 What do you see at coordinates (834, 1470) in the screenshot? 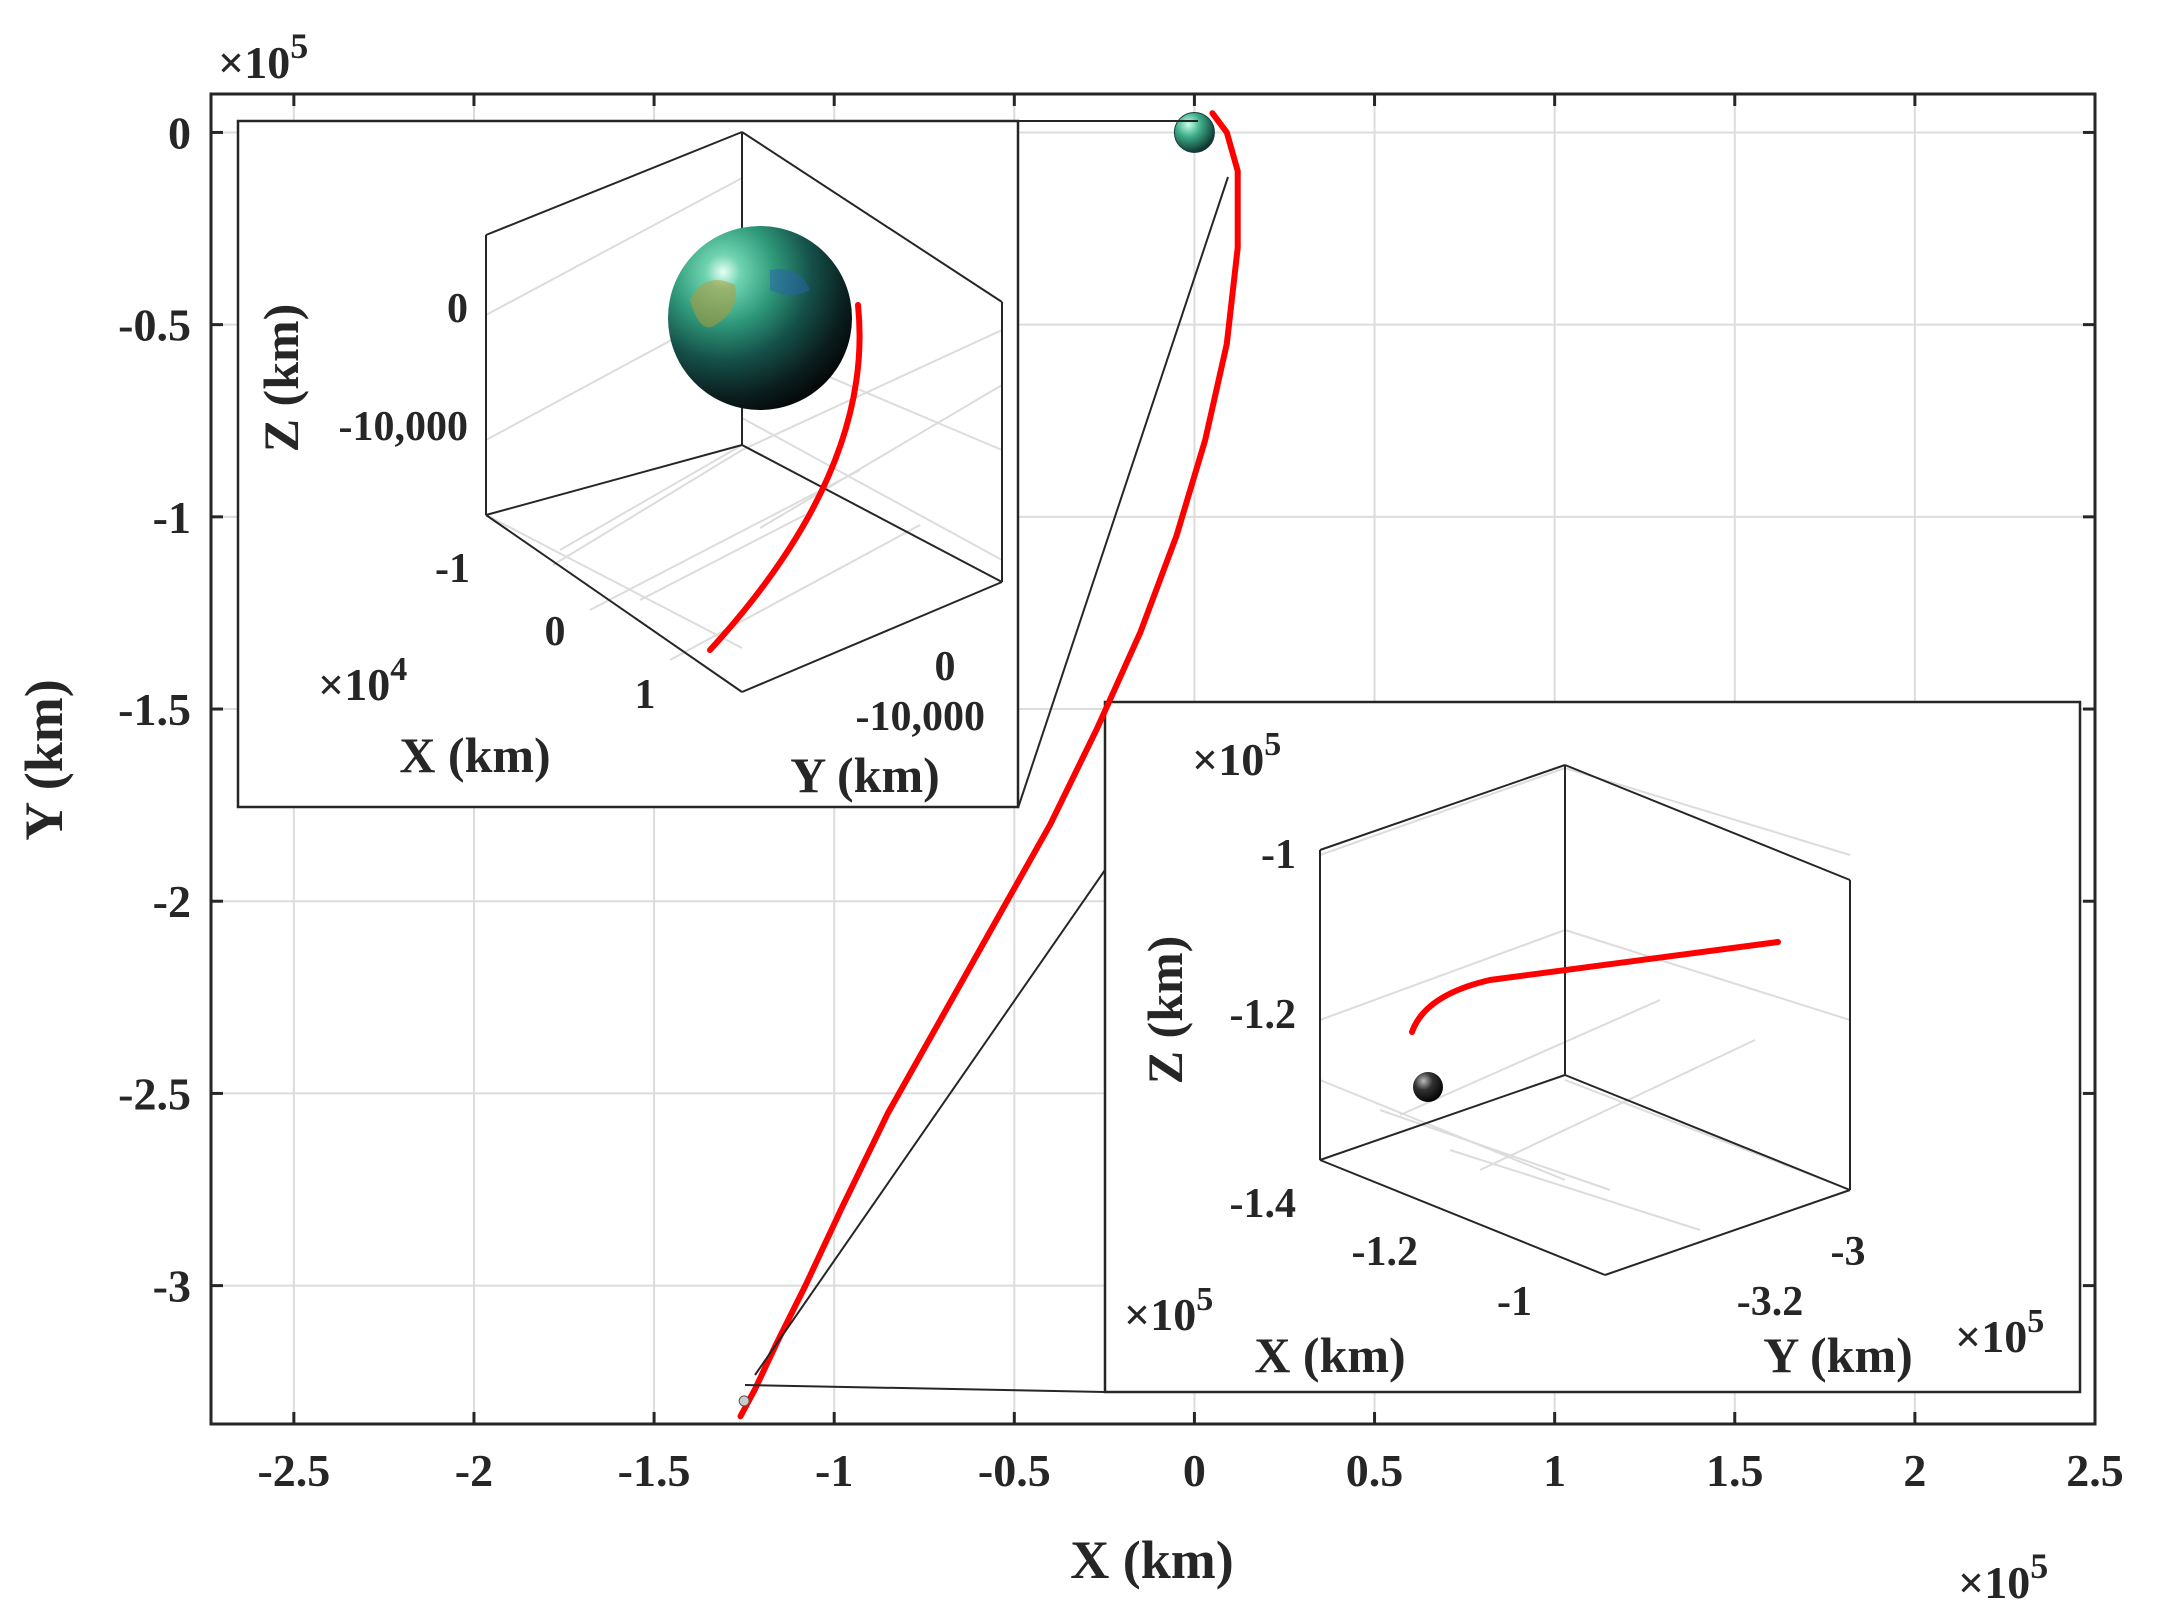
I see `x-tick-label: -1` at bounding box center [834, 1470].